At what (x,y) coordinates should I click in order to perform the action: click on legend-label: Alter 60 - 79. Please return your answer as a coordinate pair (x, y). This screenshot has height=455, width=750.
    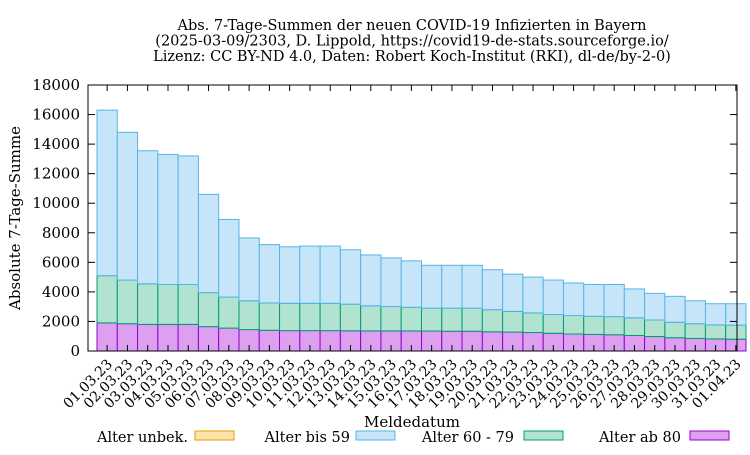
    Looking at the image, I should click on (467, 438).